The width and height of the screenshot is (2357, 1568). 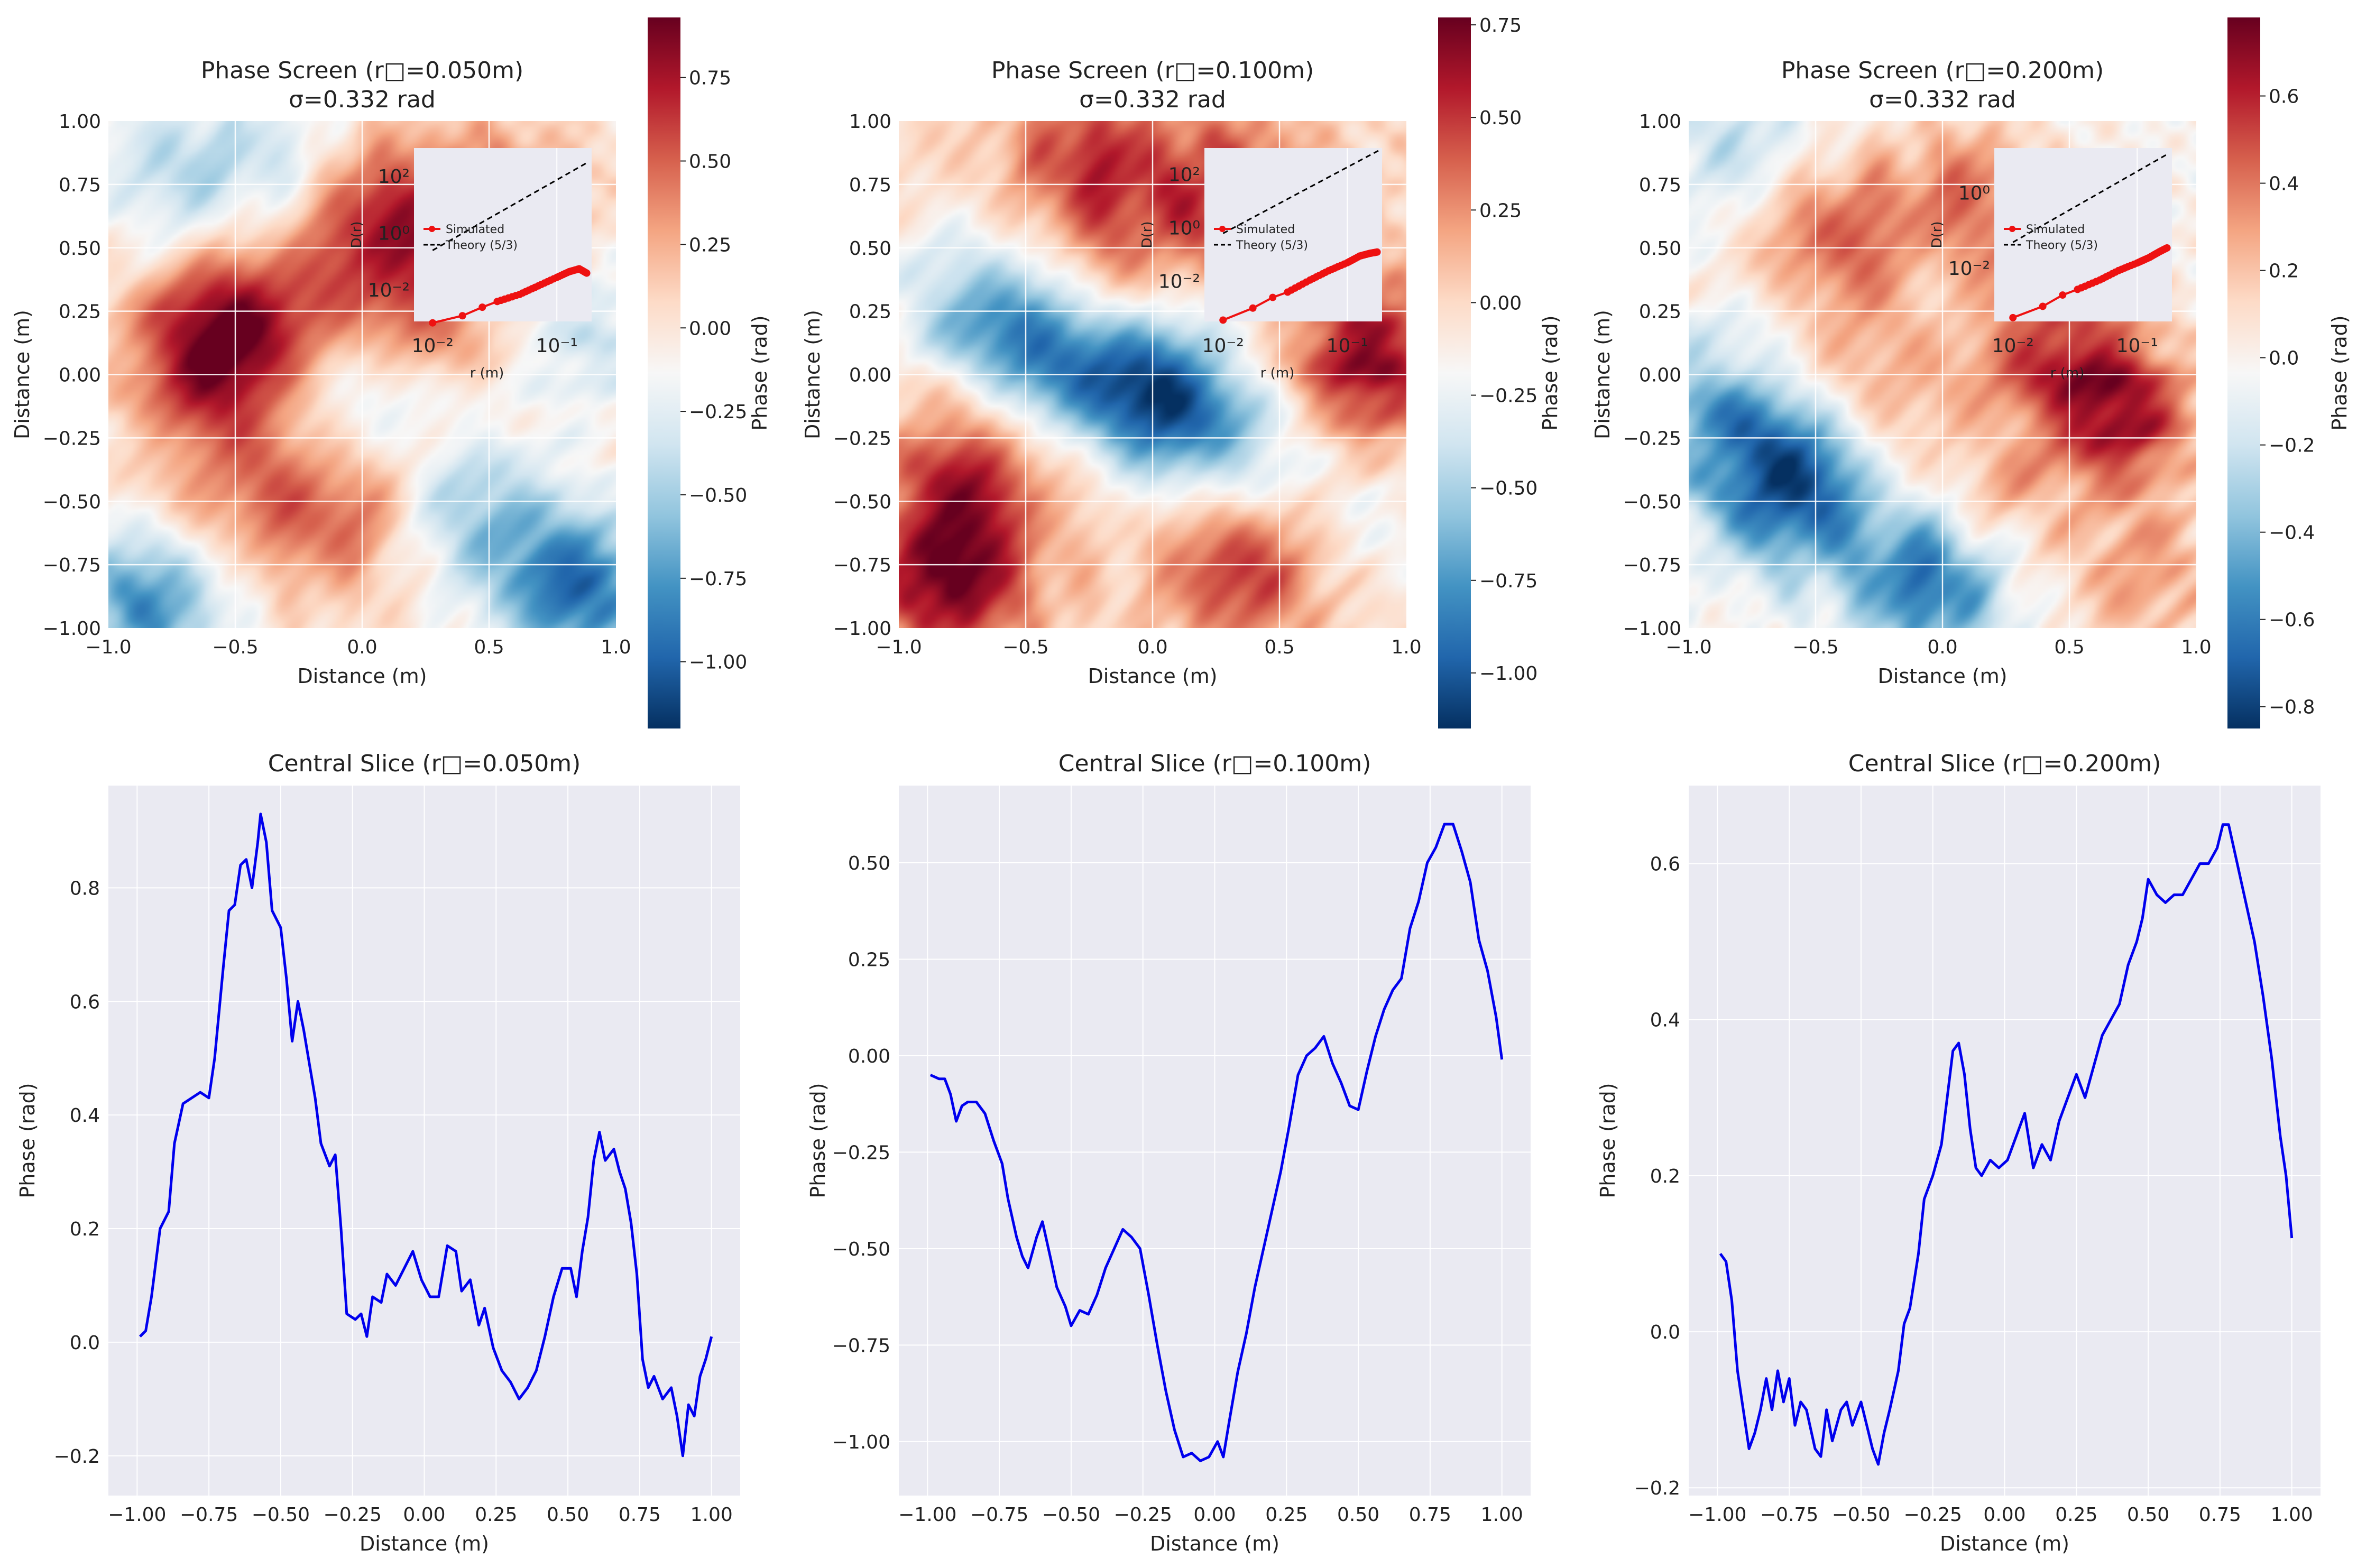 I want to click on colorbar-tick-label: 0.6, so click(x=2284, y=97).